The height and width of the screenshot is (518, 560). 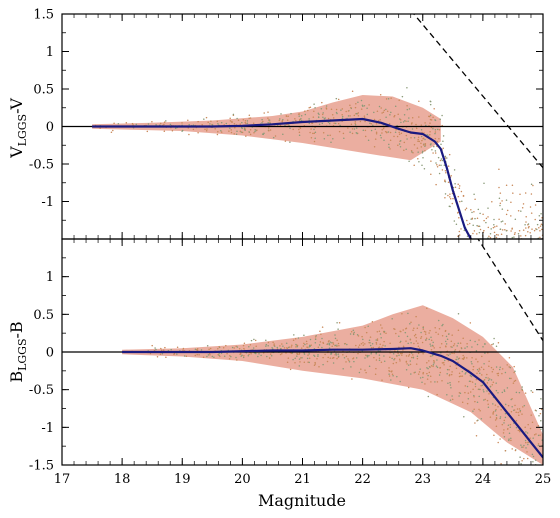 What do you see at coordinates (182, 479) in the screenshot?
I see `x-tick-label: 19` at bounding box center [182, 479].